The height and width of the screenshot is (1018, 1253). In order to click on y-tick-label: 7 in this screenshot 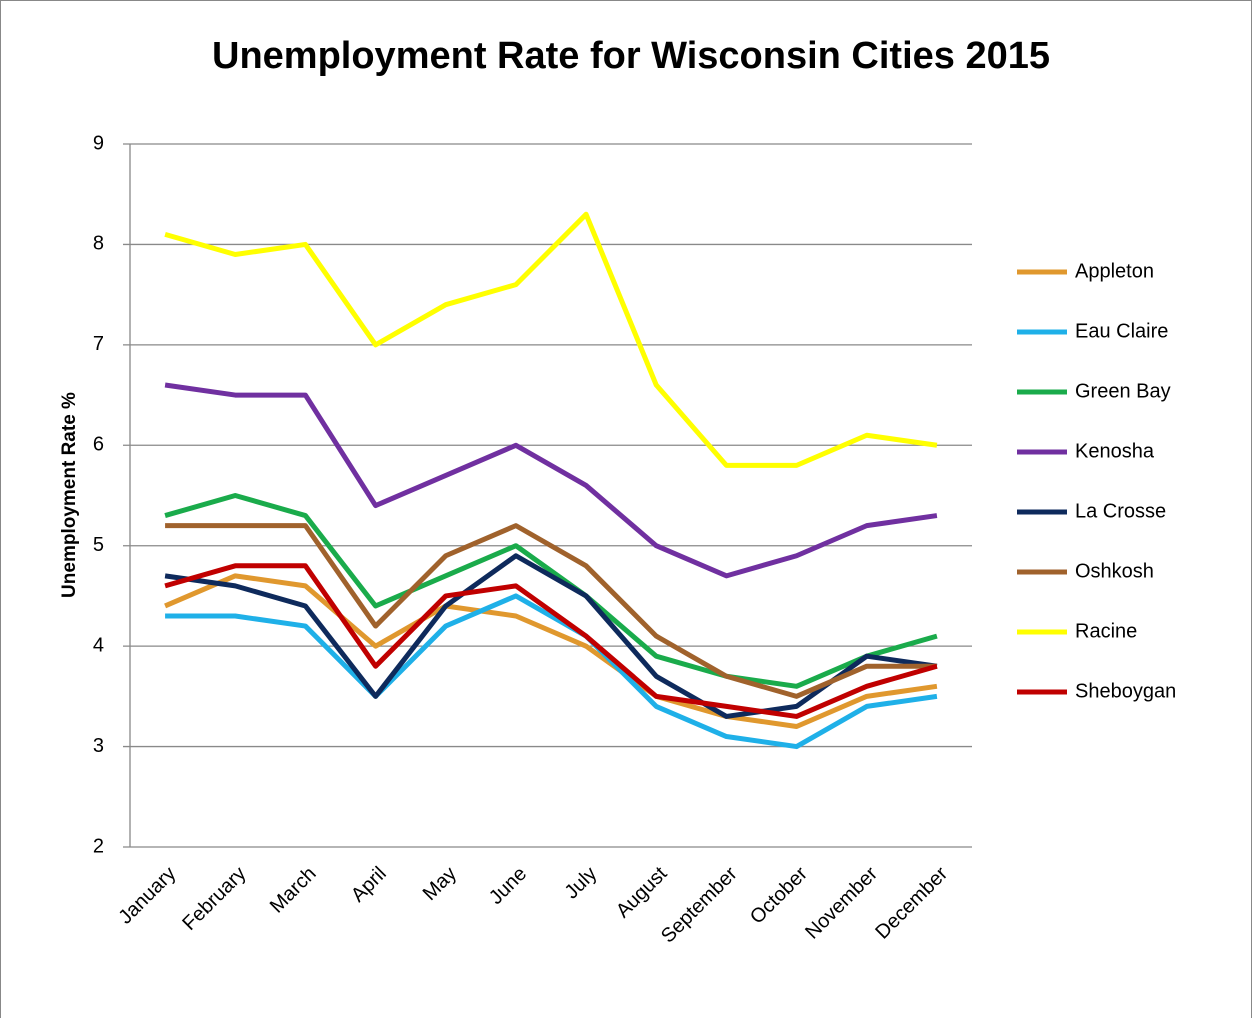, I will do `click(98, 344)`.